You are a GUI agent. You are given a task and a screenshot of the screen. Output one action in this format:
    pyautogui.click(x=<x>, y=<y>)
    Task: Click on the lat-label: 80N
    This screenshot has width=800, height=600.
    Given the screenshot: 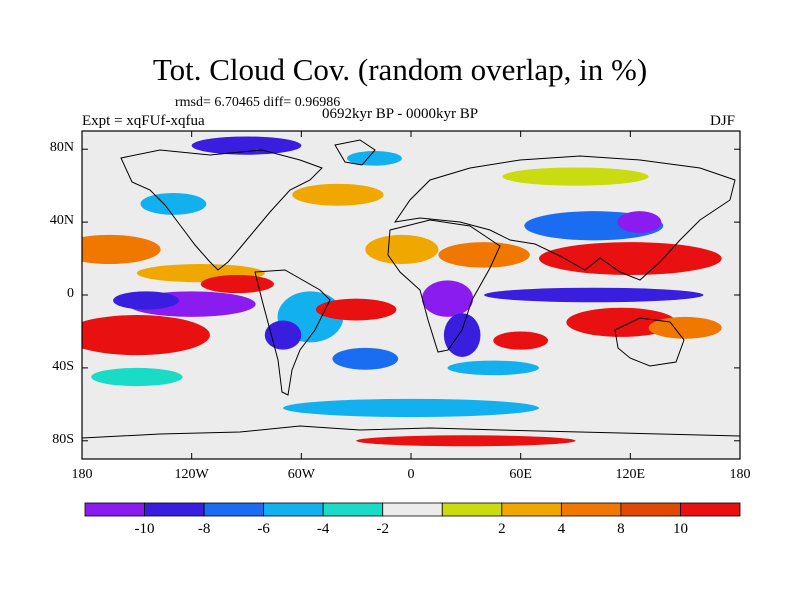 What is the action you would take?
    pyautogui.click(x=61, y=148)
    